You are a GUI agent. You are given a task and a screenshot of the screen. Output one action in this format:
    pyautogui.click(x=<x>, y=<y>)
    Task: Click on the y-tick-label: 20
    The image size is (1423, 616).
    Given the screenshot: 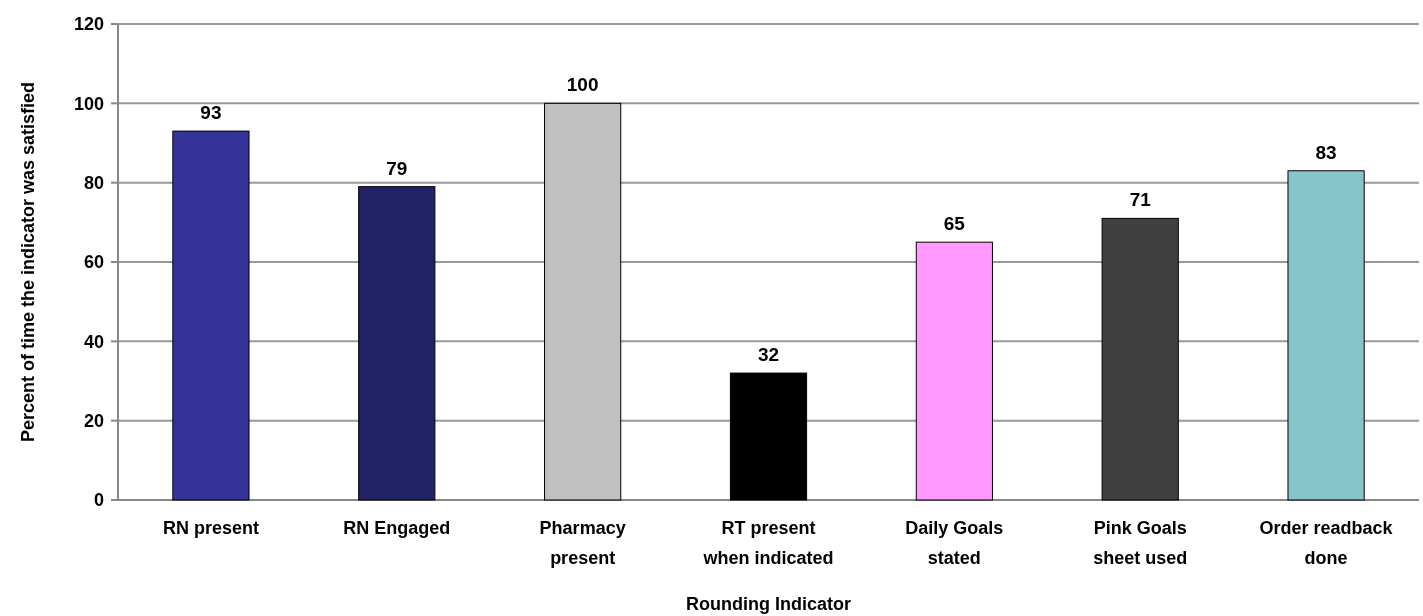 What is the action you would take?
    pyautogui.click(x=93, y=420)
    